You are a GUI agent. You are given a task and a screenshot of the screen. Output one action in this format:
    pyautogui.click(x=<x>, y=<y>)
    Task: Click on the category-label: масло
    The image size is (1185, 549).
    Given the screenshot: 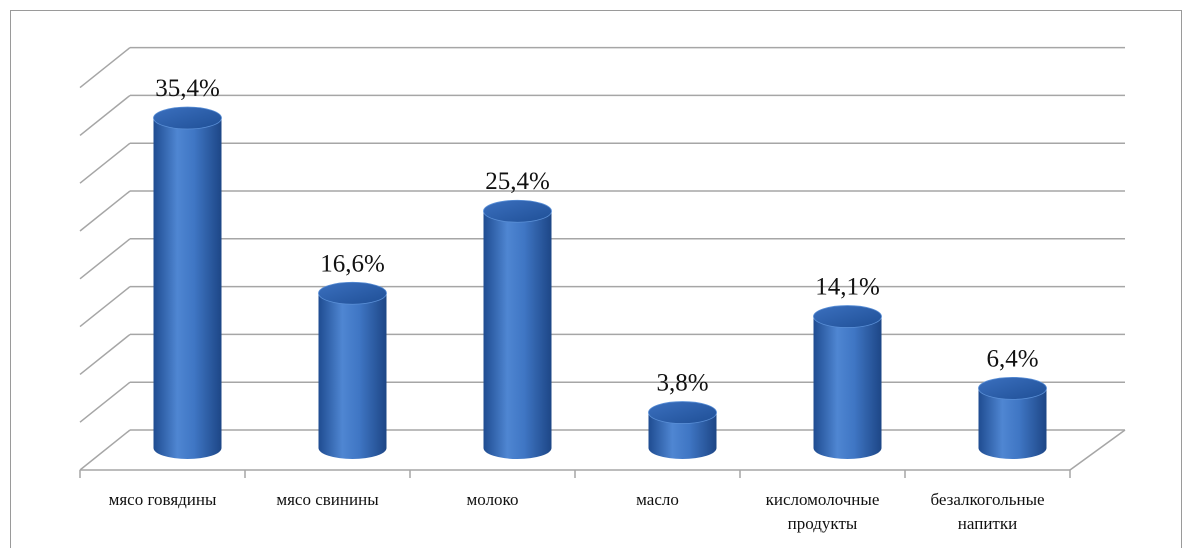 What is the action you would take?
    pyautogui.click(x=657, y=499)
    